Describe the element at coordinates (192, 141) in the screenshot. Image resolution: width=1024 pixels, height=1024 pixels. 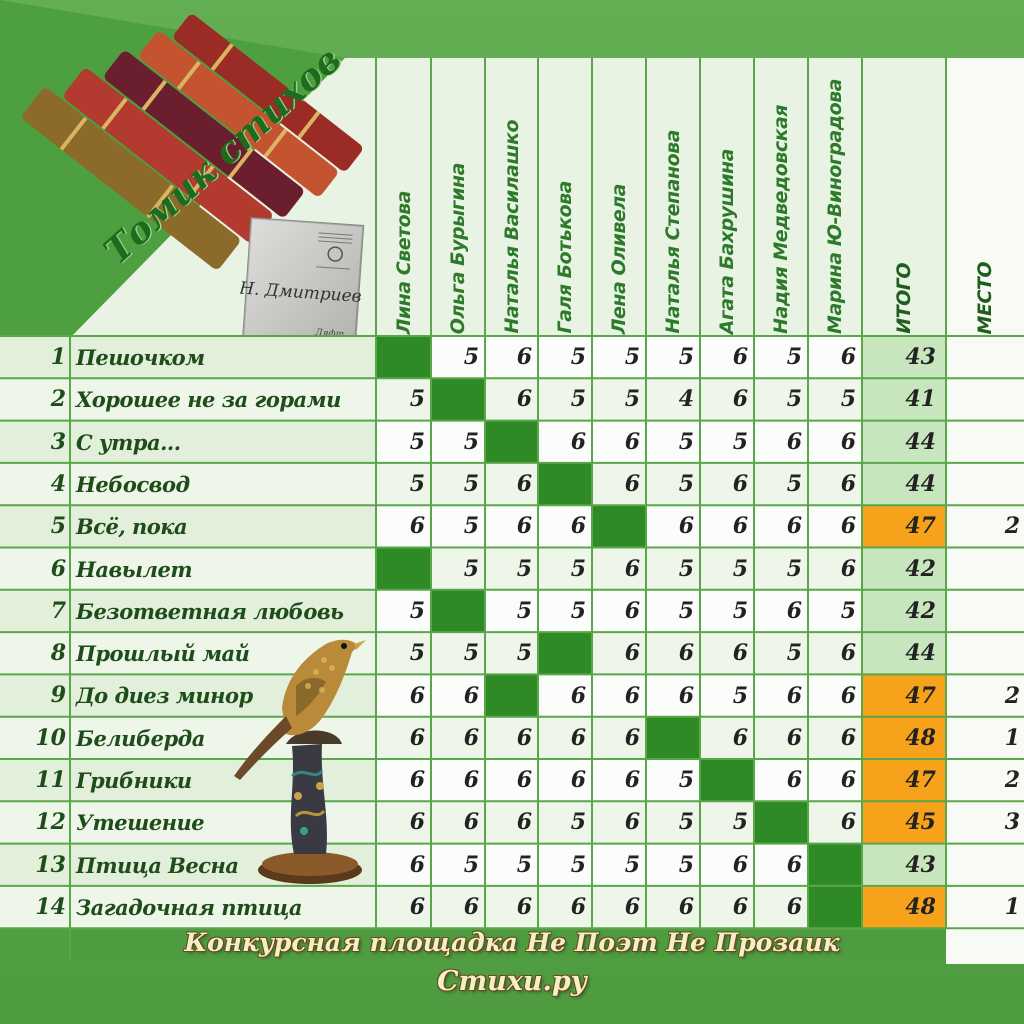
I see `books-illustration` at that location.